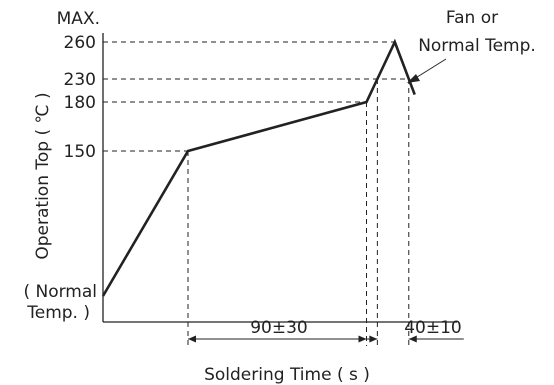  What do you see at coordinates (412, 339) in the screenshot?
I see `peak-dimension-arrow-right` at bounding box center [412, 339].